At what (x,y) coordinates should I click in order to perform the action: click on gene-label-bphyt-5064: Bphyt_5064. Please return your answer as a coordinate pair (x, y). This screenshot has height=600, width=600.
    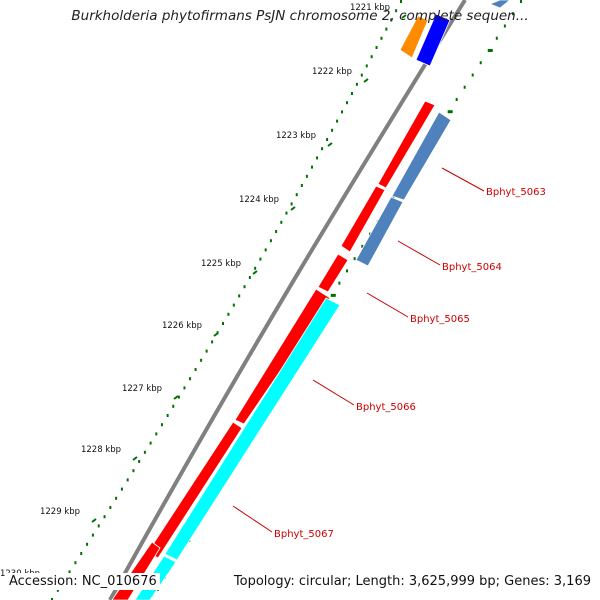
    Looking at the image, I should click on (472, 267).